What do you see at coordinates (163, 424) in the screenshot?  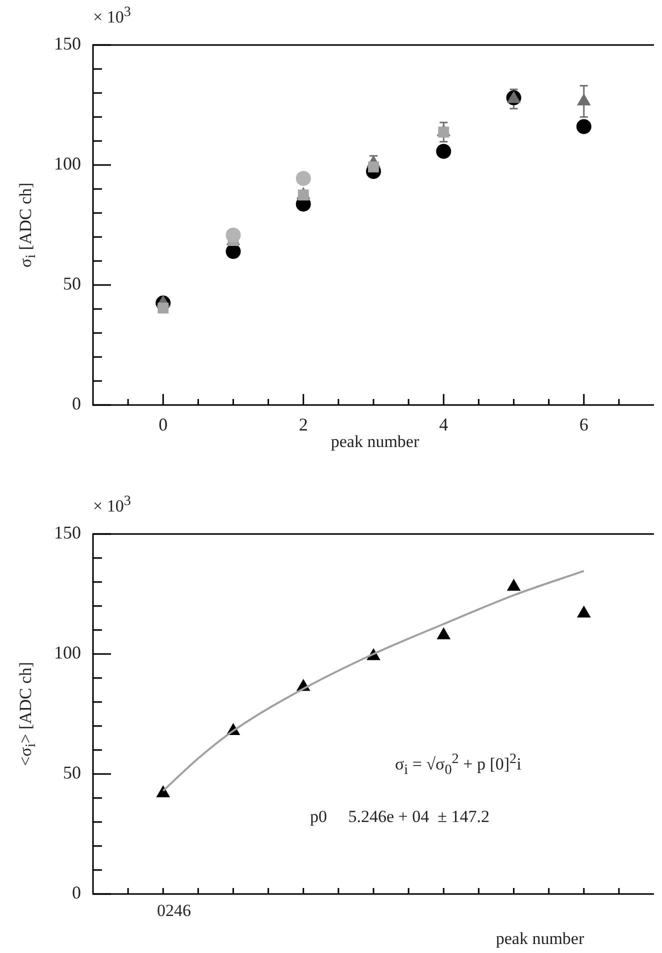 I see `x-tick-label: 0` at bounding box center [163, 424].